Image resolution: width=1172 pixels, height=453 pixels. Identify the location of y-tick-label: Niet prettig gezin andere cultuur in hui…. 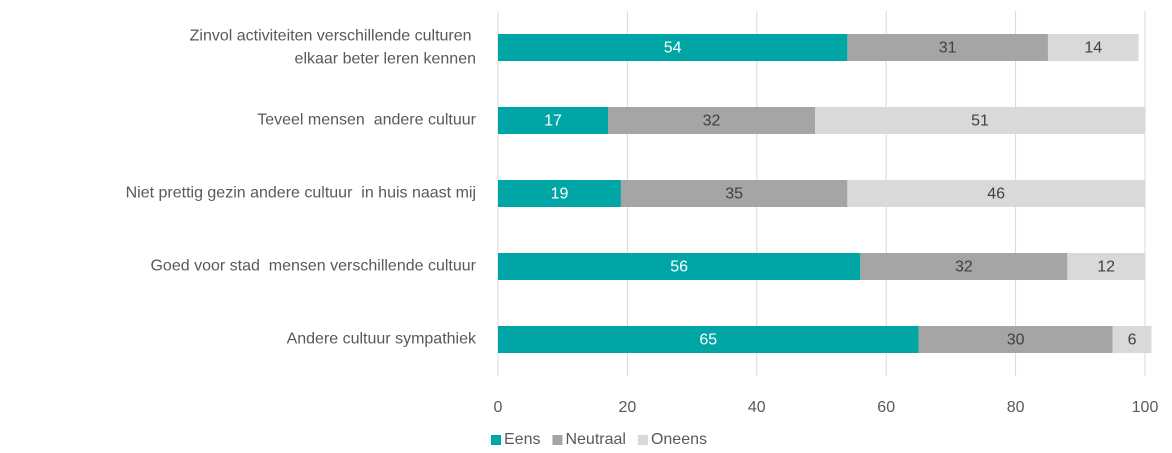
(301, 193).